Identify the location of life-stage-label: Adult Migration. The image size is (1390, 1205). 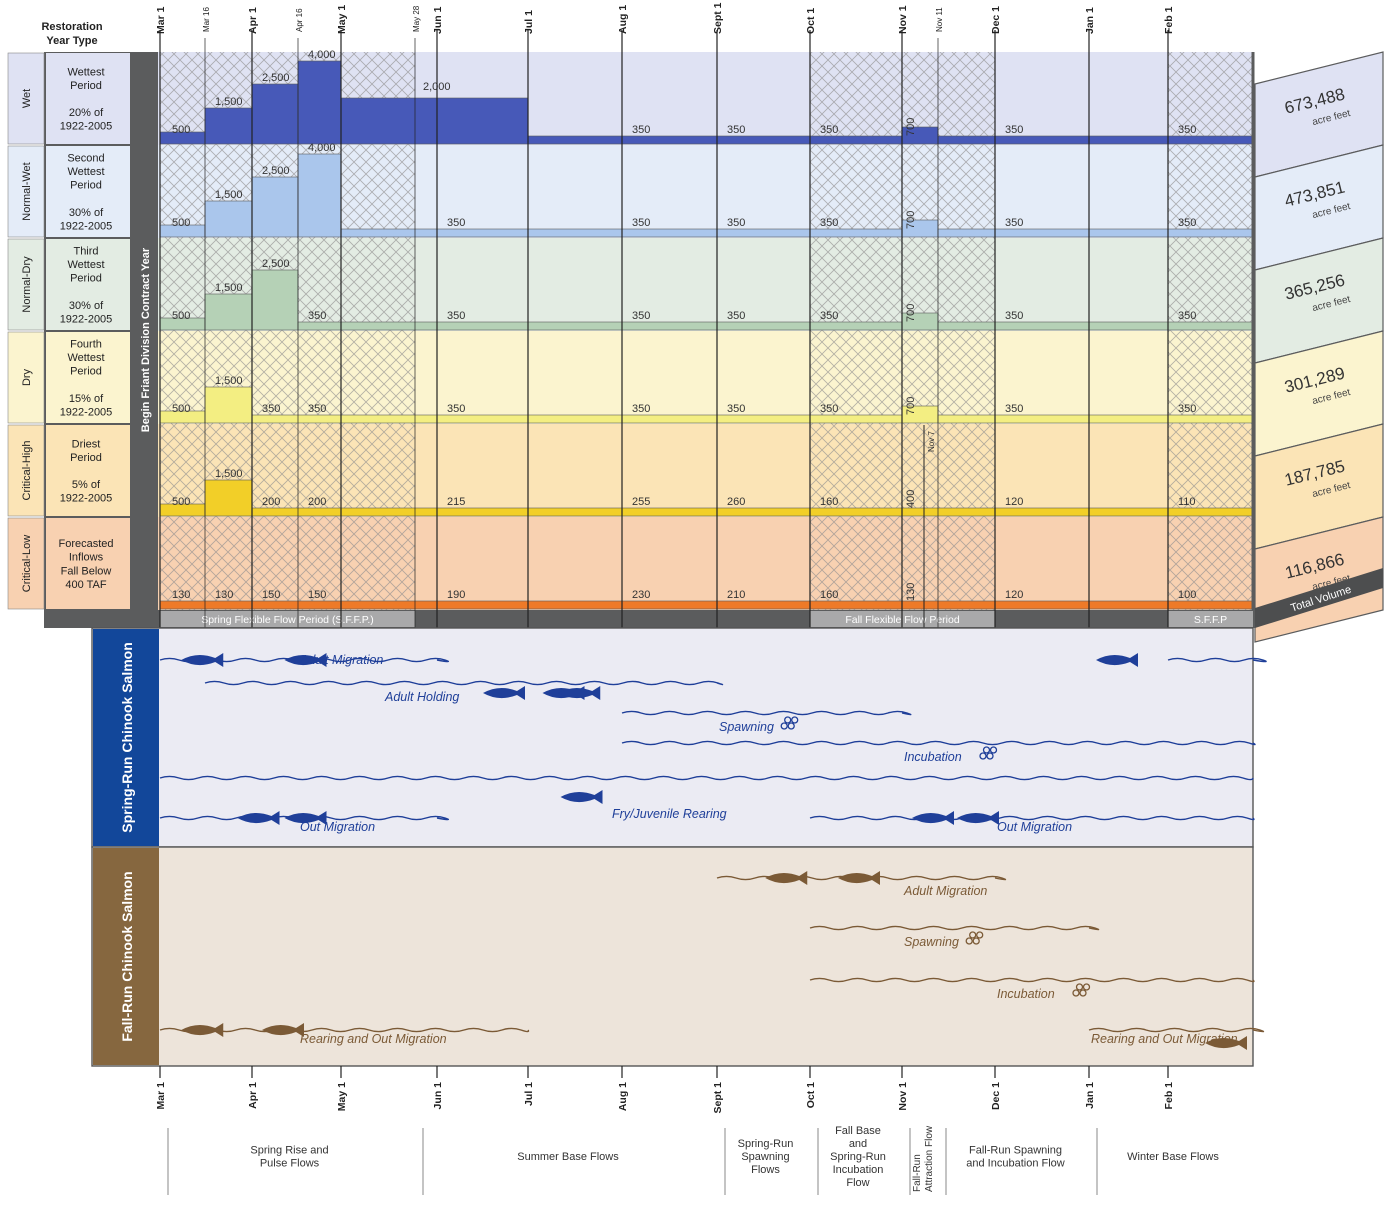
(341, 660).